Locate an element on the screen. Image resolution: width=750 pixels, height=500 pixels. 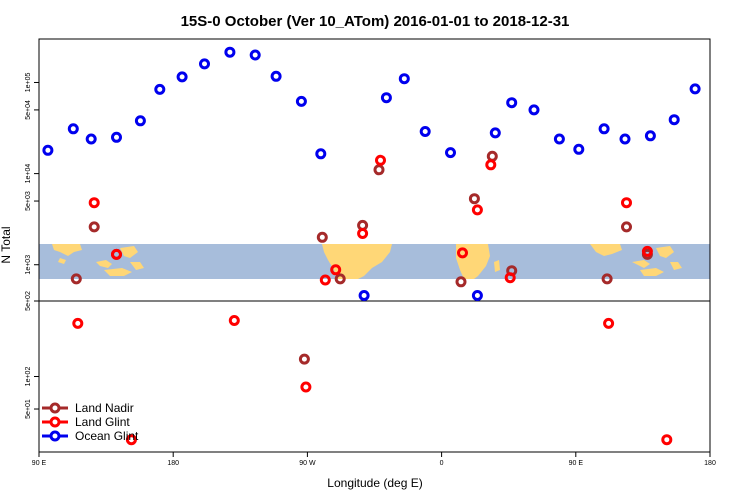
y-upper-tick-label-1: 5e+03 is located at coordinates (28, 201).